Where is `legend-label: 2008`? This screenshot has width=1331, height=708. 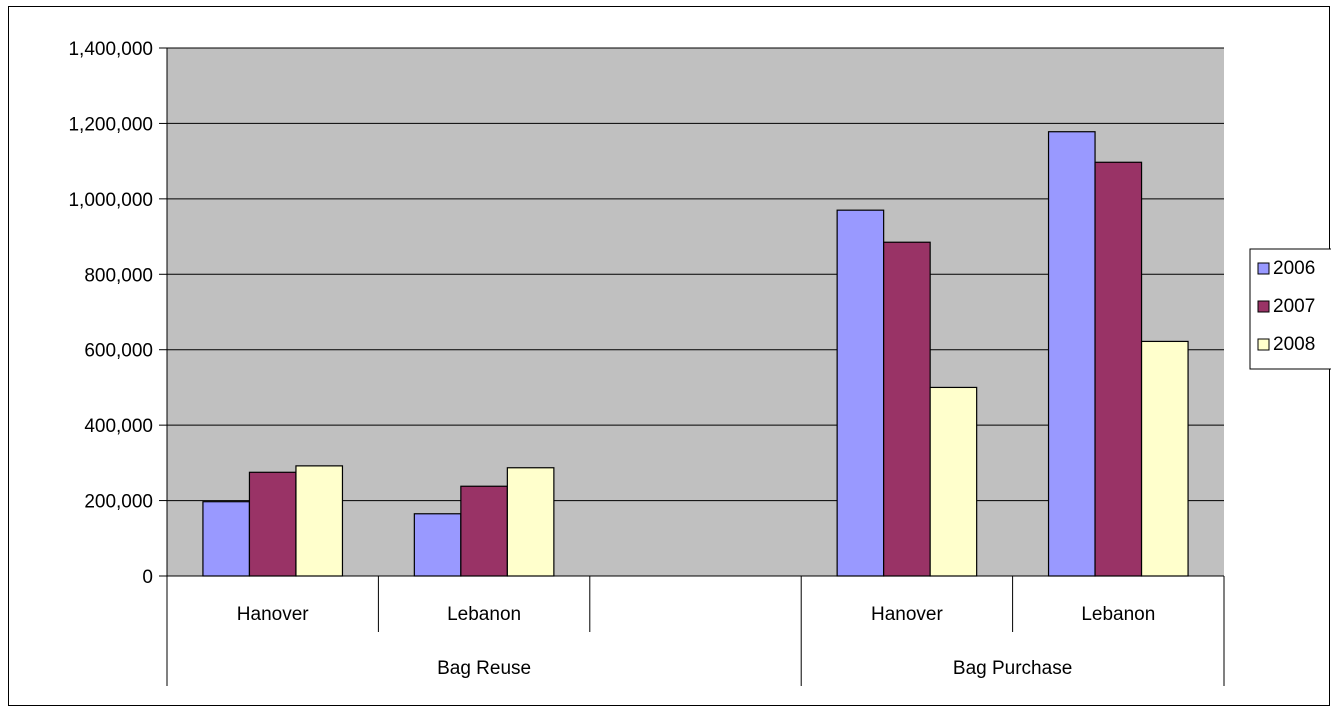 legend-label: 2008 is located at coordinates (1294, 344).